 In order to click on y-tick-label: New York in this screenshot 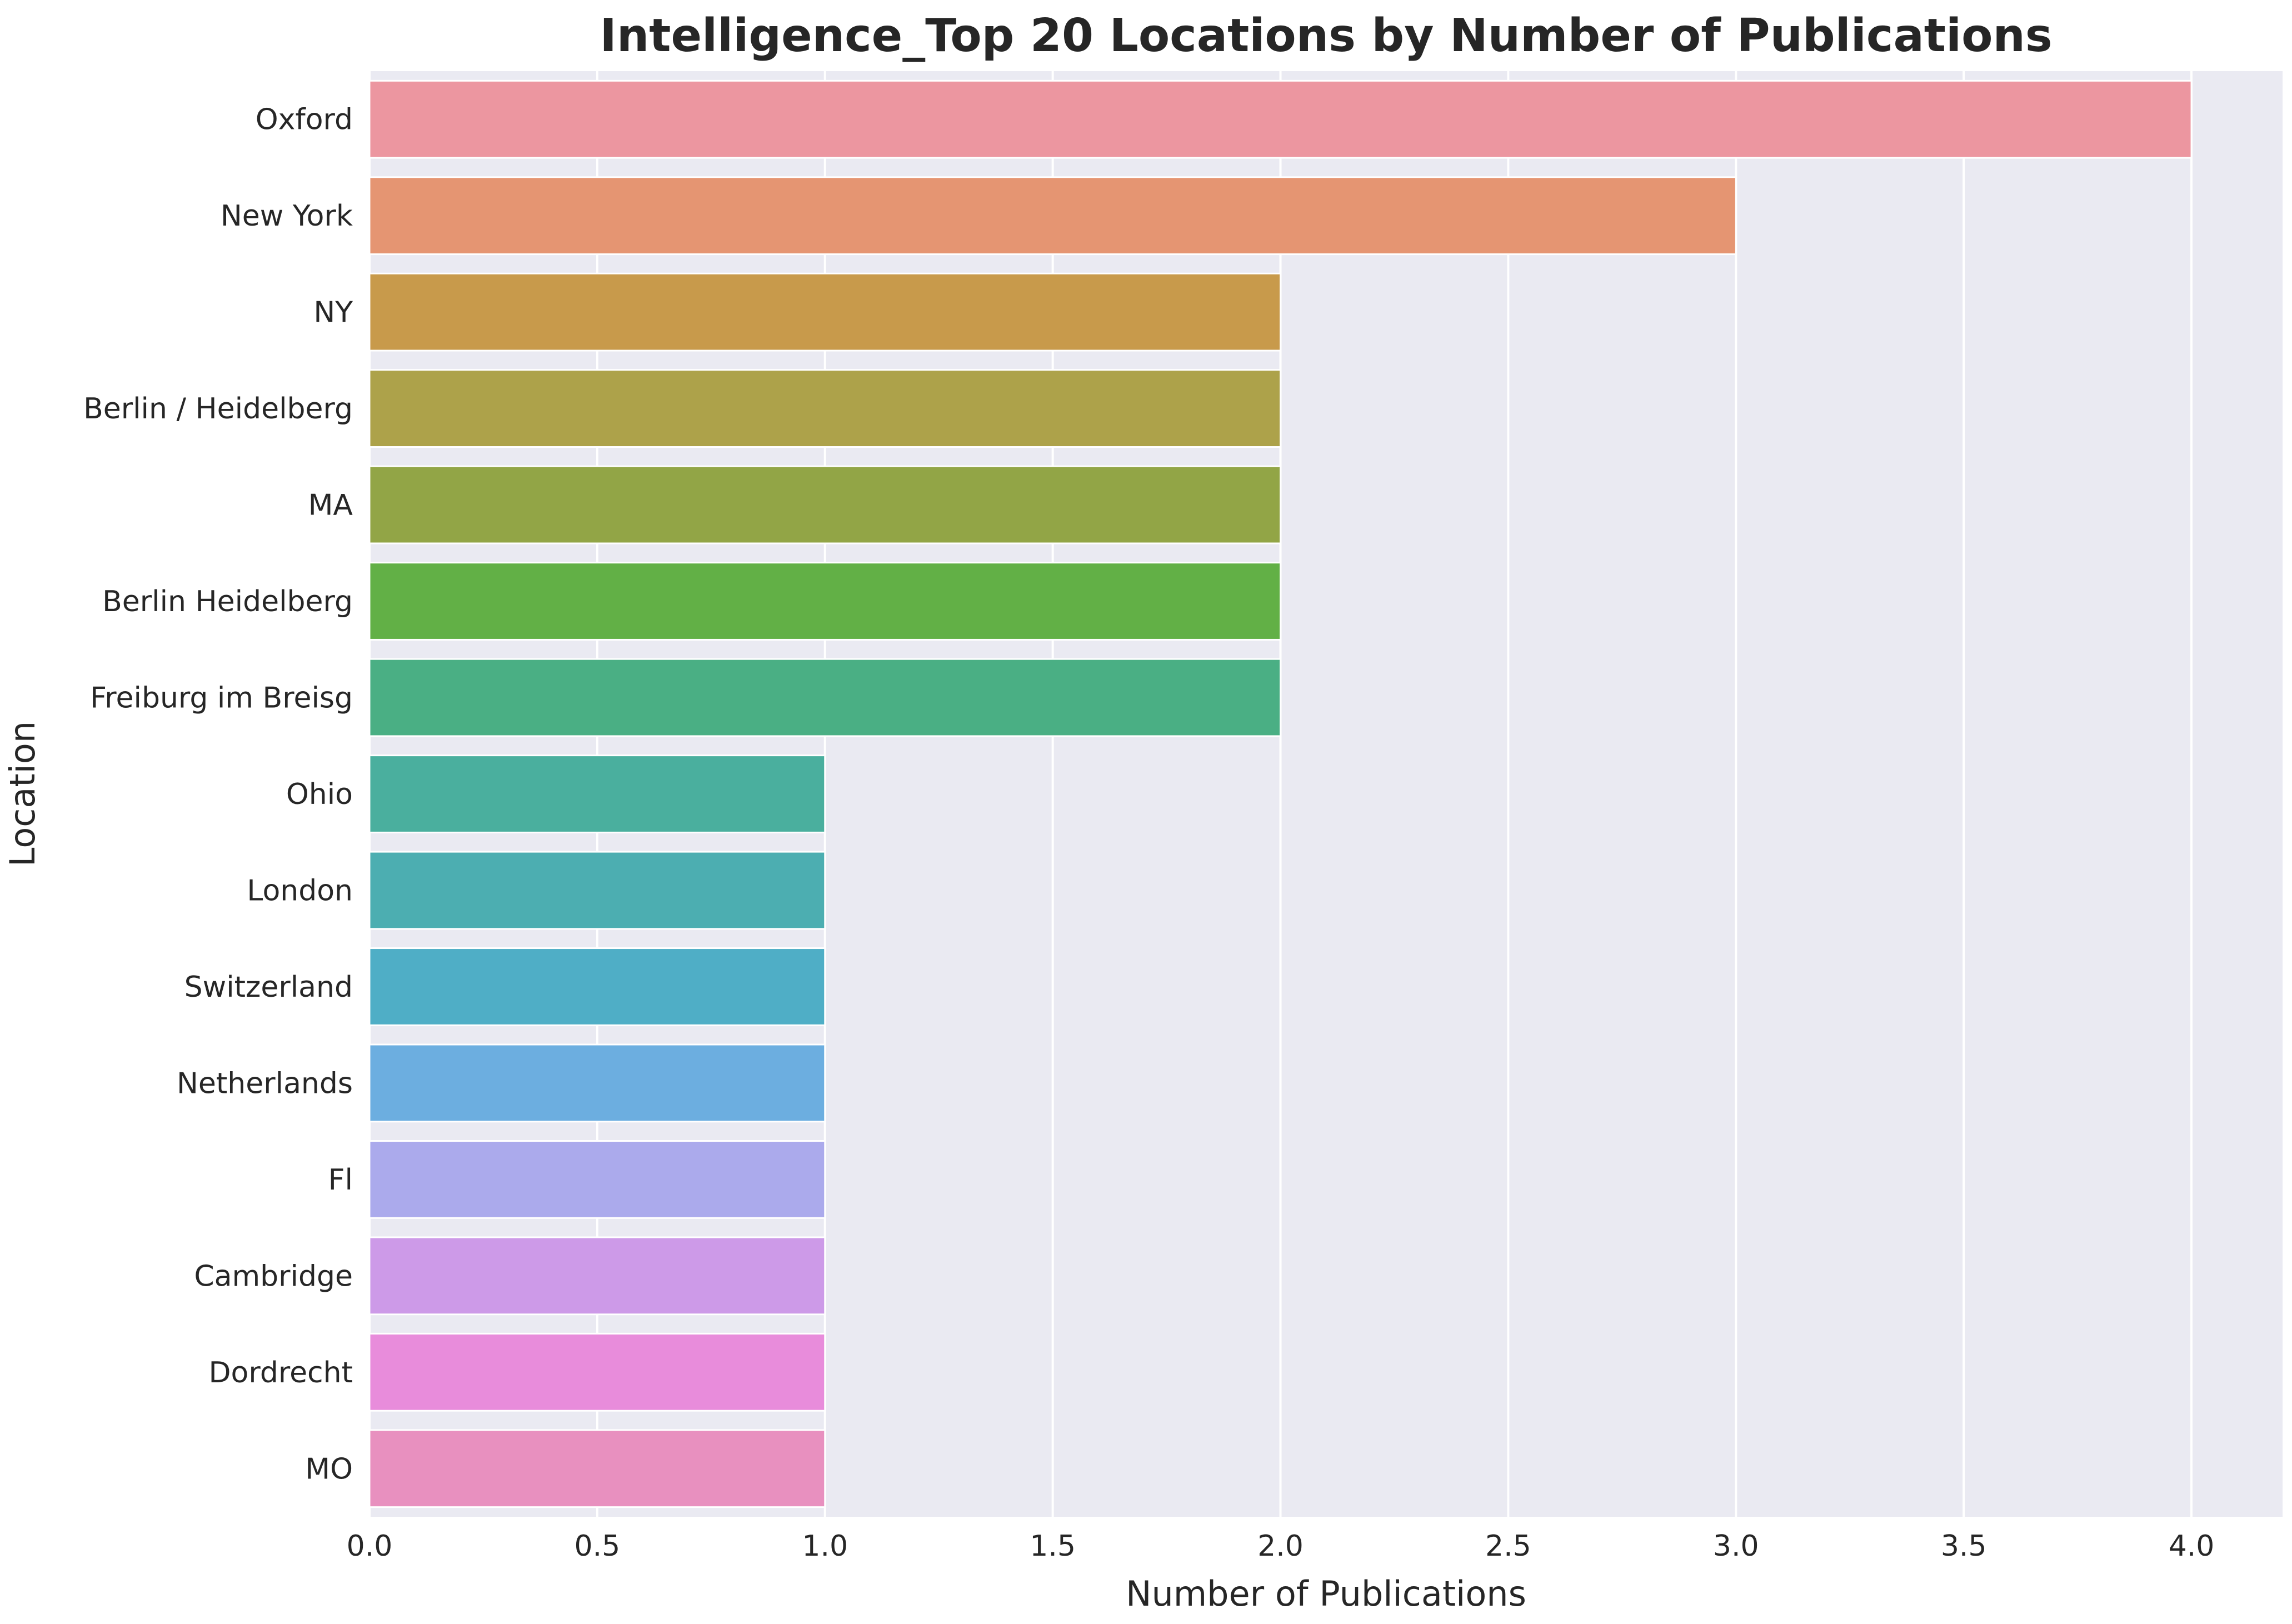, I will do `click(287, 216)`.